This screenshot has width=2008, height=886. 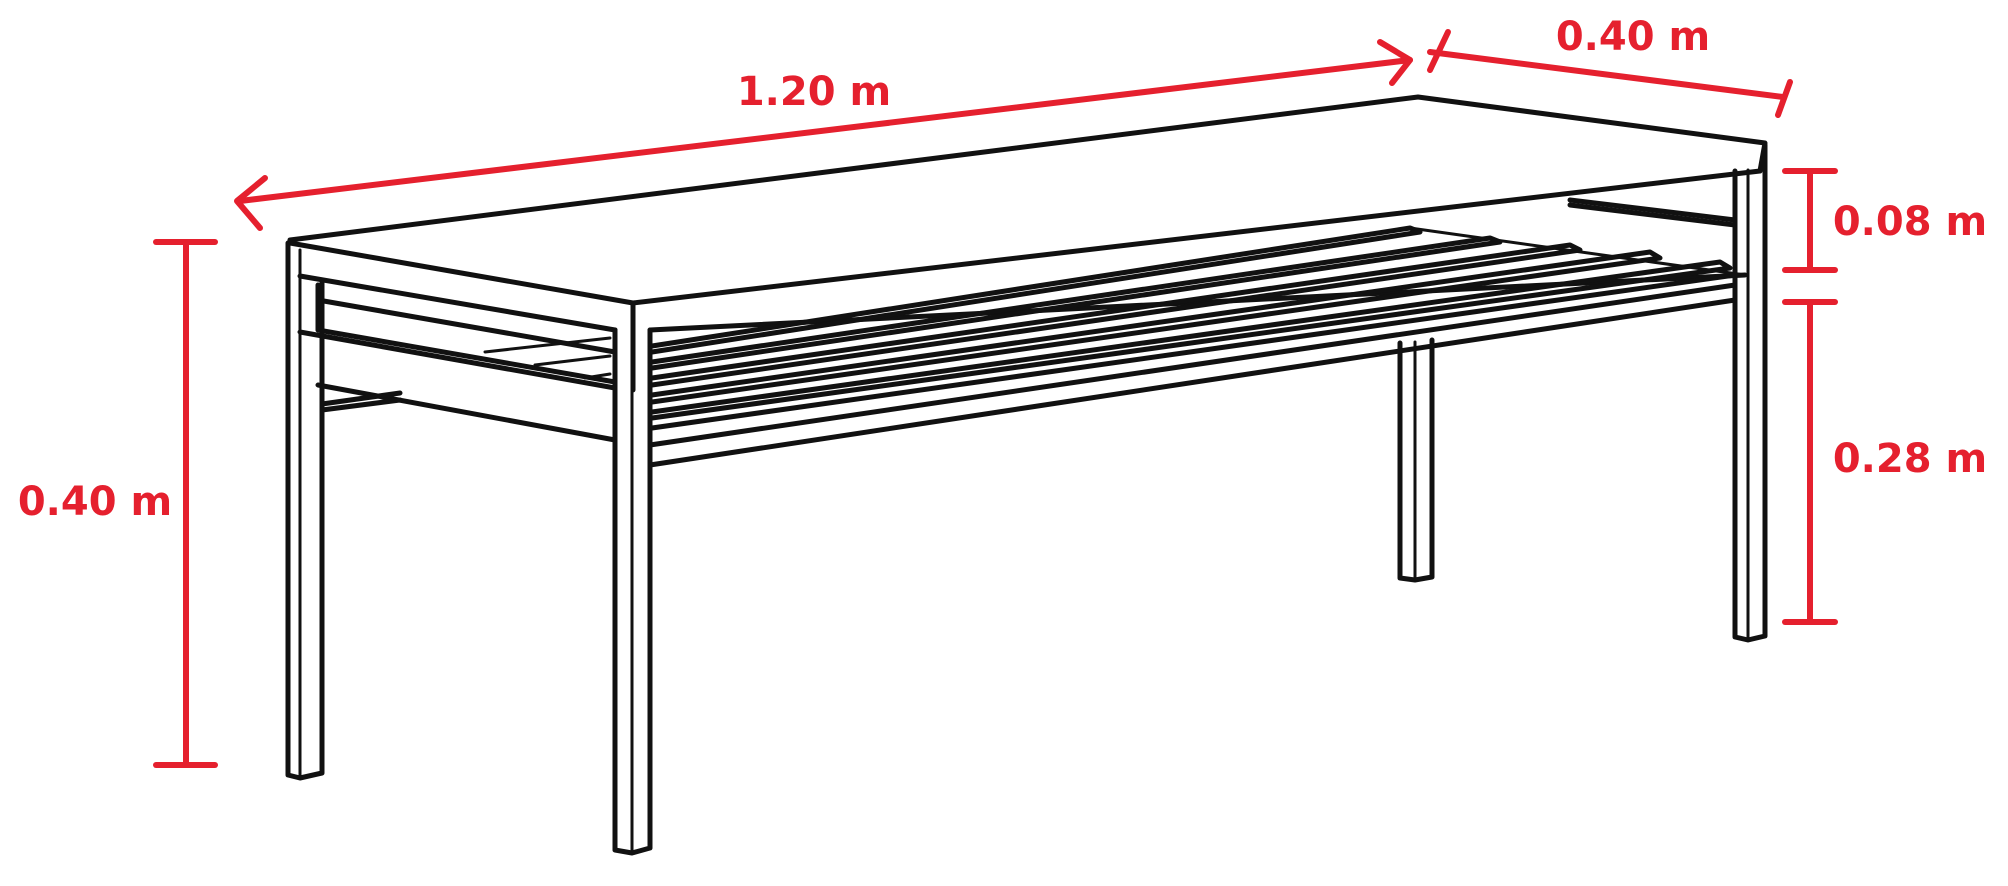 I want to click on depth-dimension-line, so click(x=1606, y=74).